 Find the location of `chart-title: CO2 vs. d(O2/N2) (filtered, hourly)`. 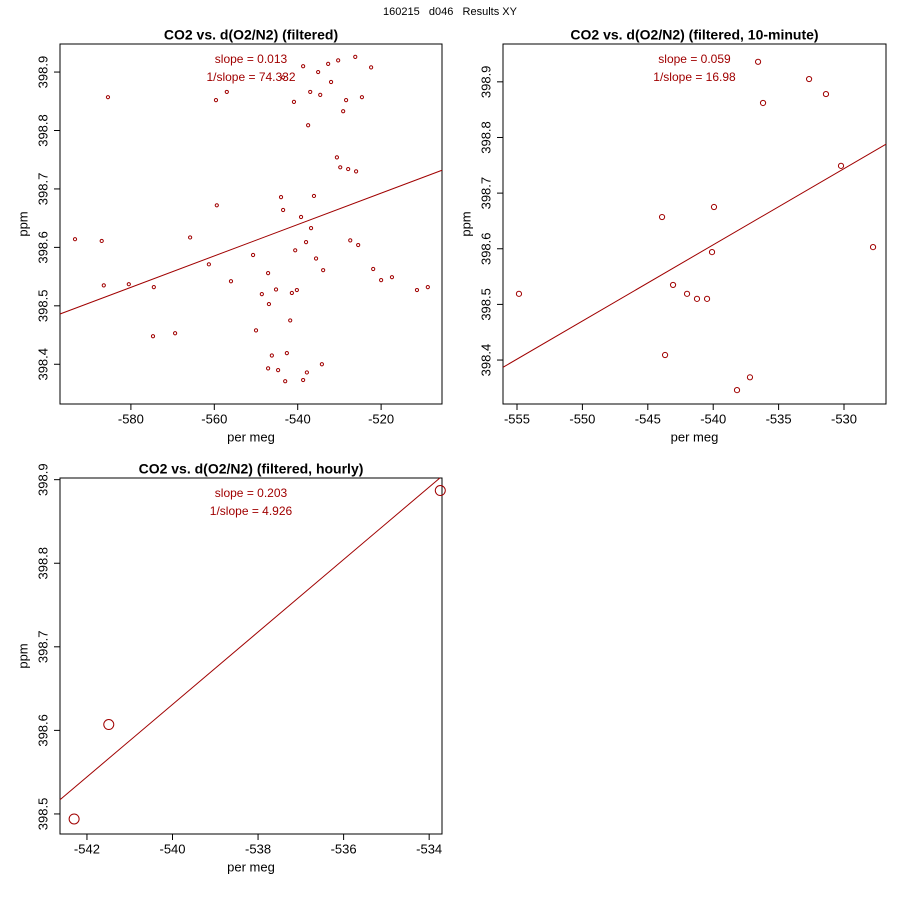

chart-title: CO2 vs. d(O2/N2) (filtered, hourly) is located at coordinates (251, 469).